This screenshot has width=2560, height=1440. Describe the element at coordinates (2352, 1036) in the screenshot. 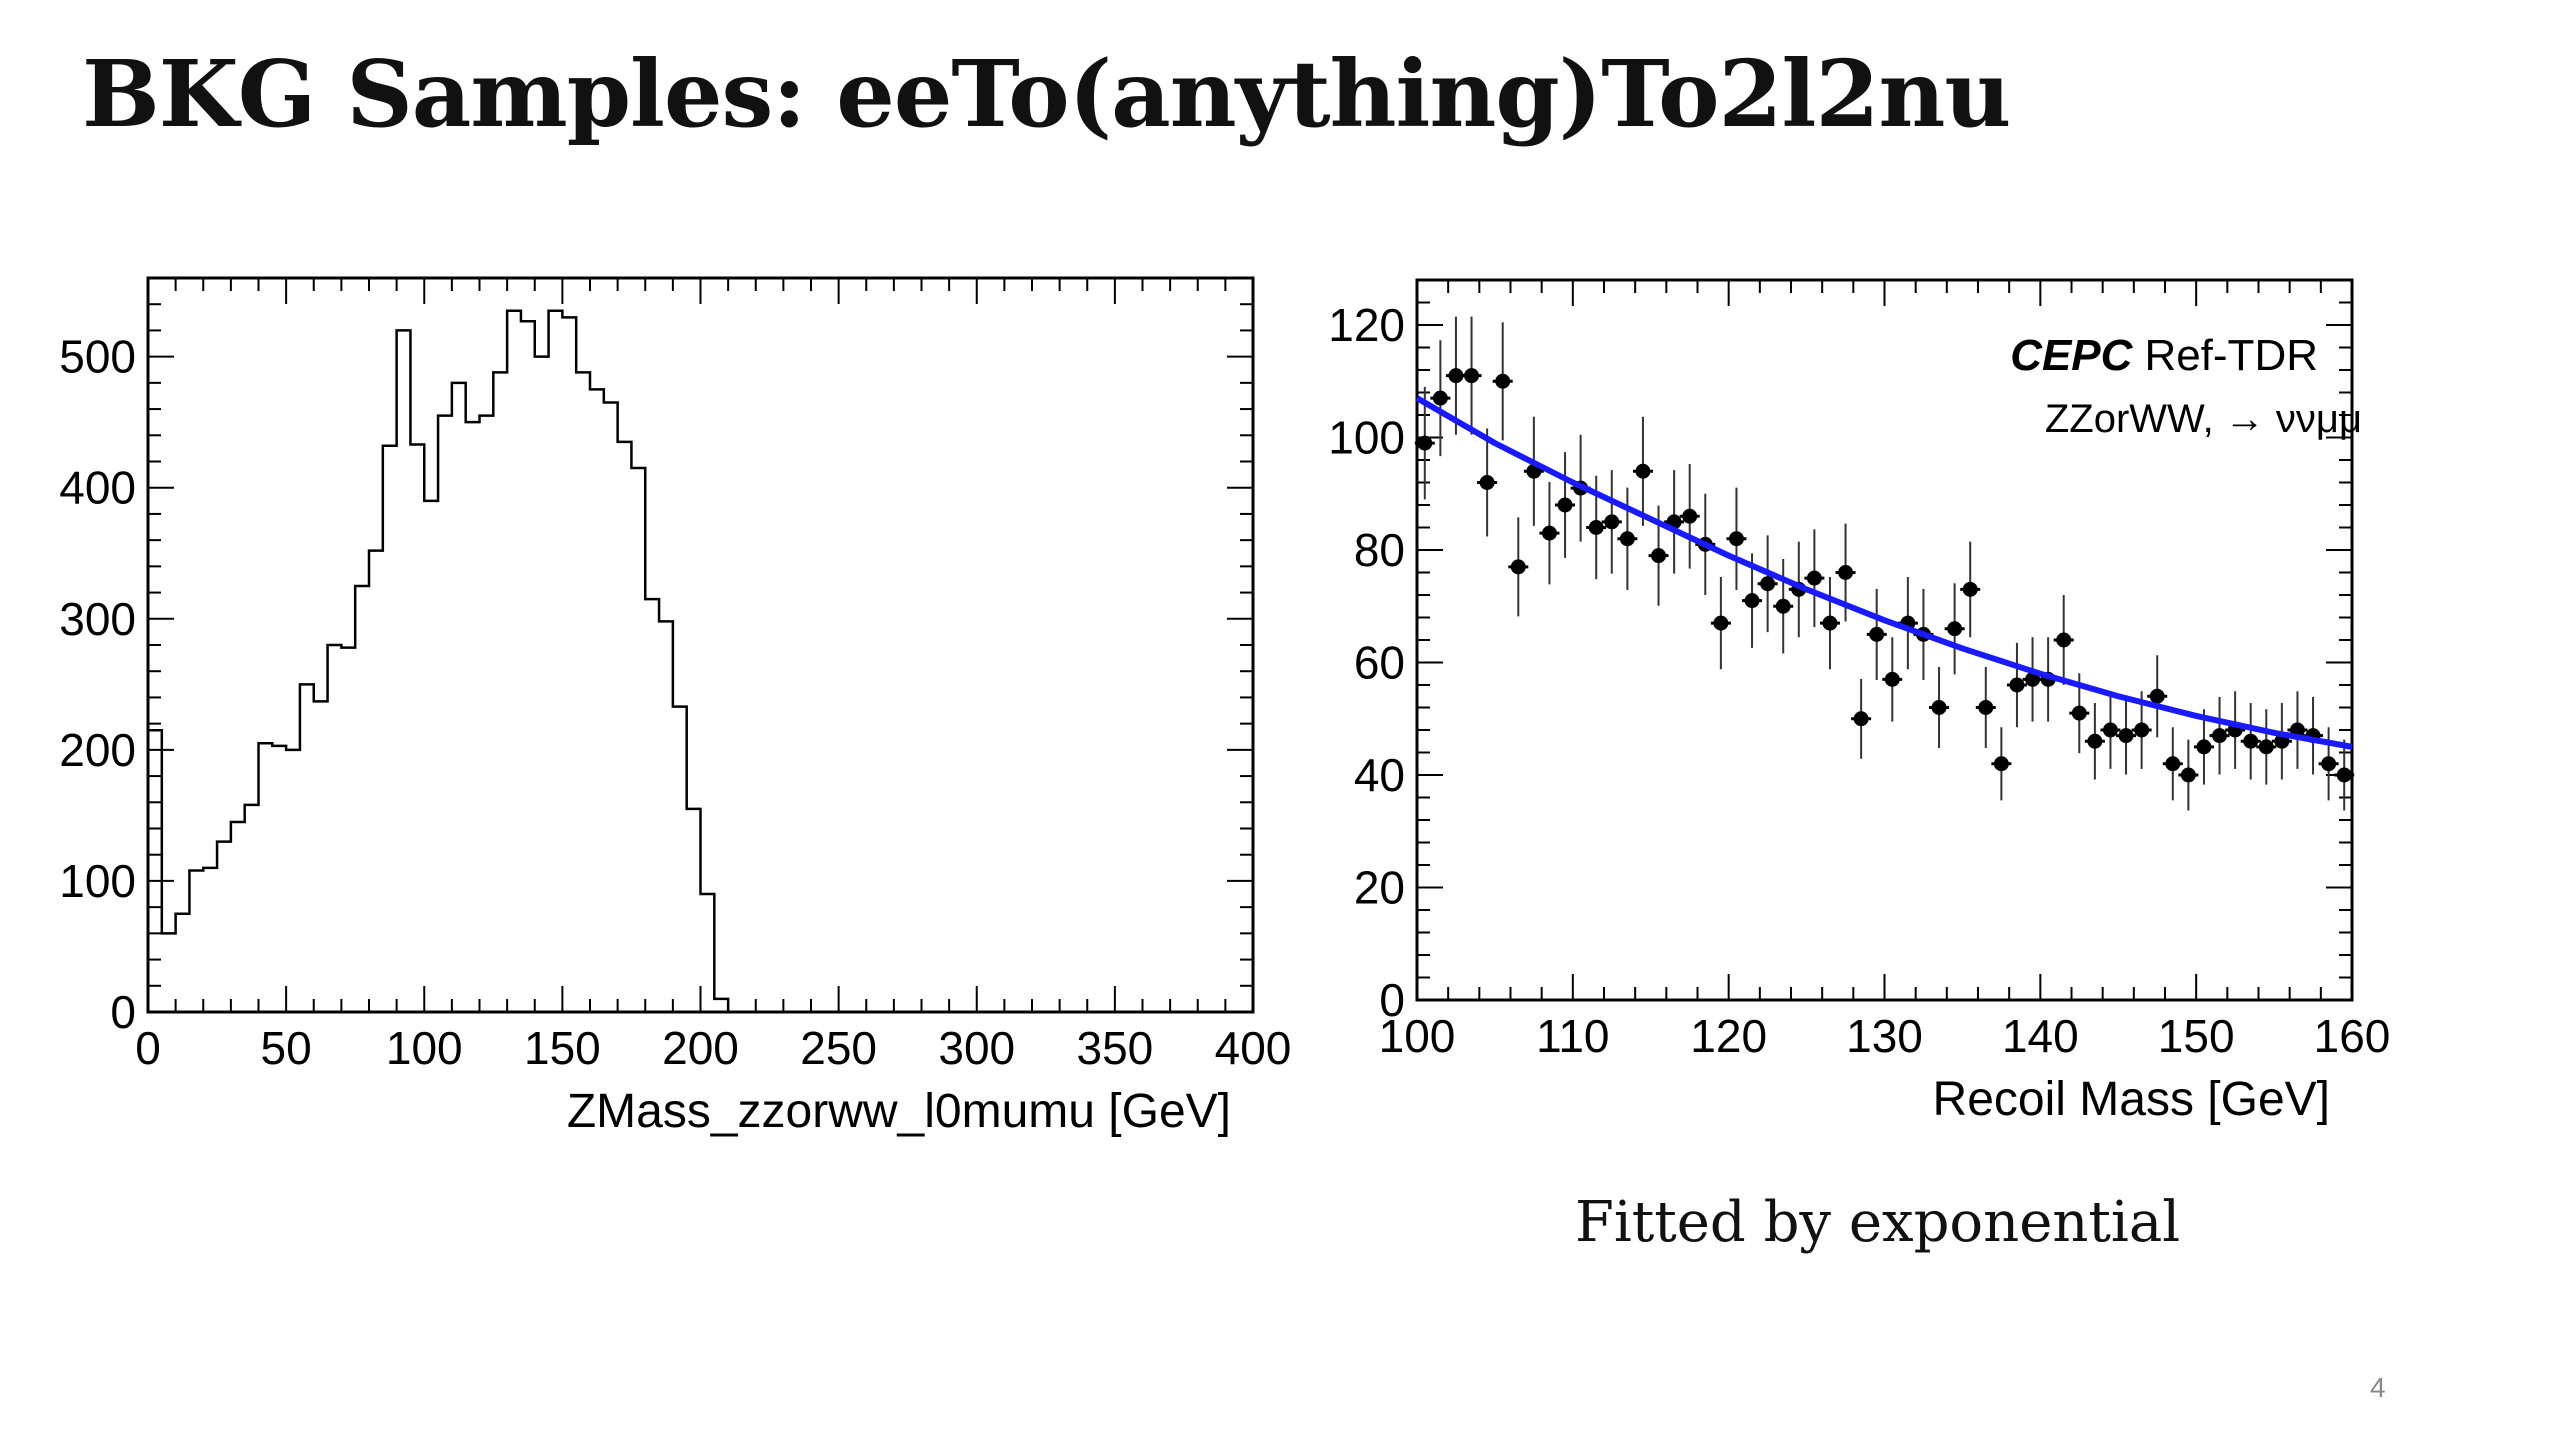

I see `x-tick-label: 160` at that location.